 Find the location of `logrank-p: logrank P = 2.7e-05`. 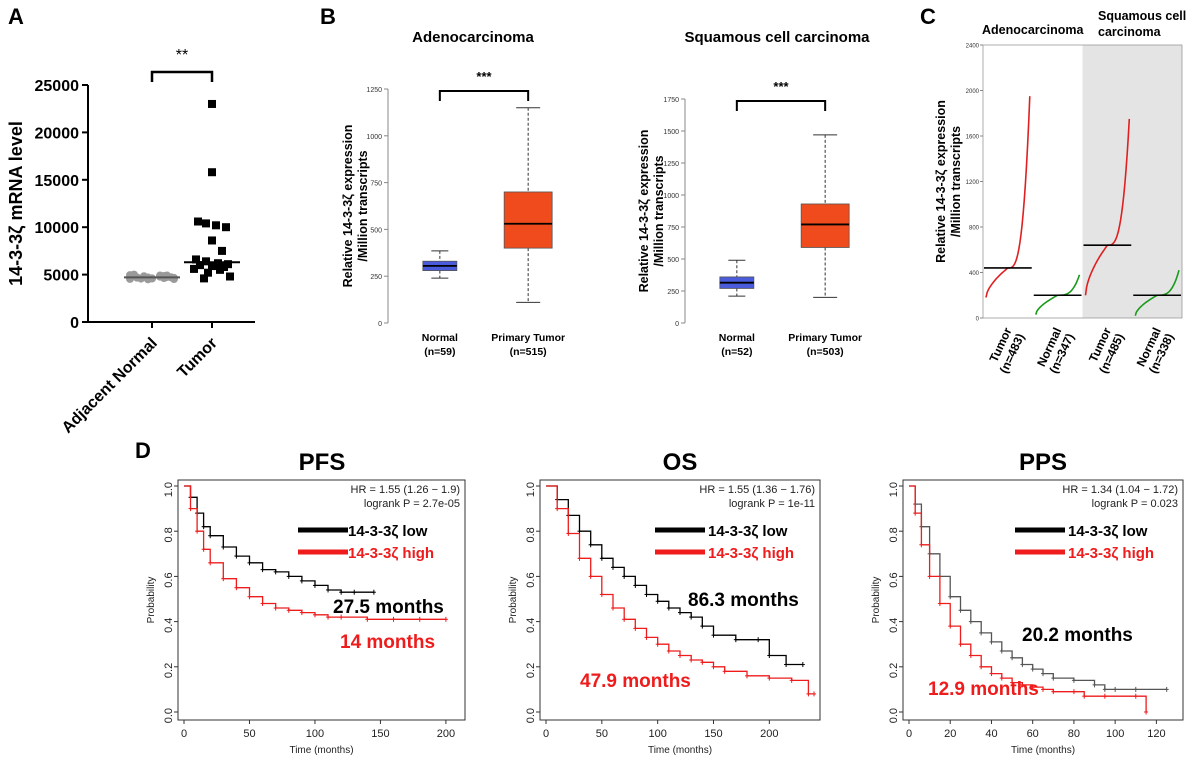

logrank-p: logrank P = 2.7e-05 is located at coordinates (412, 504).